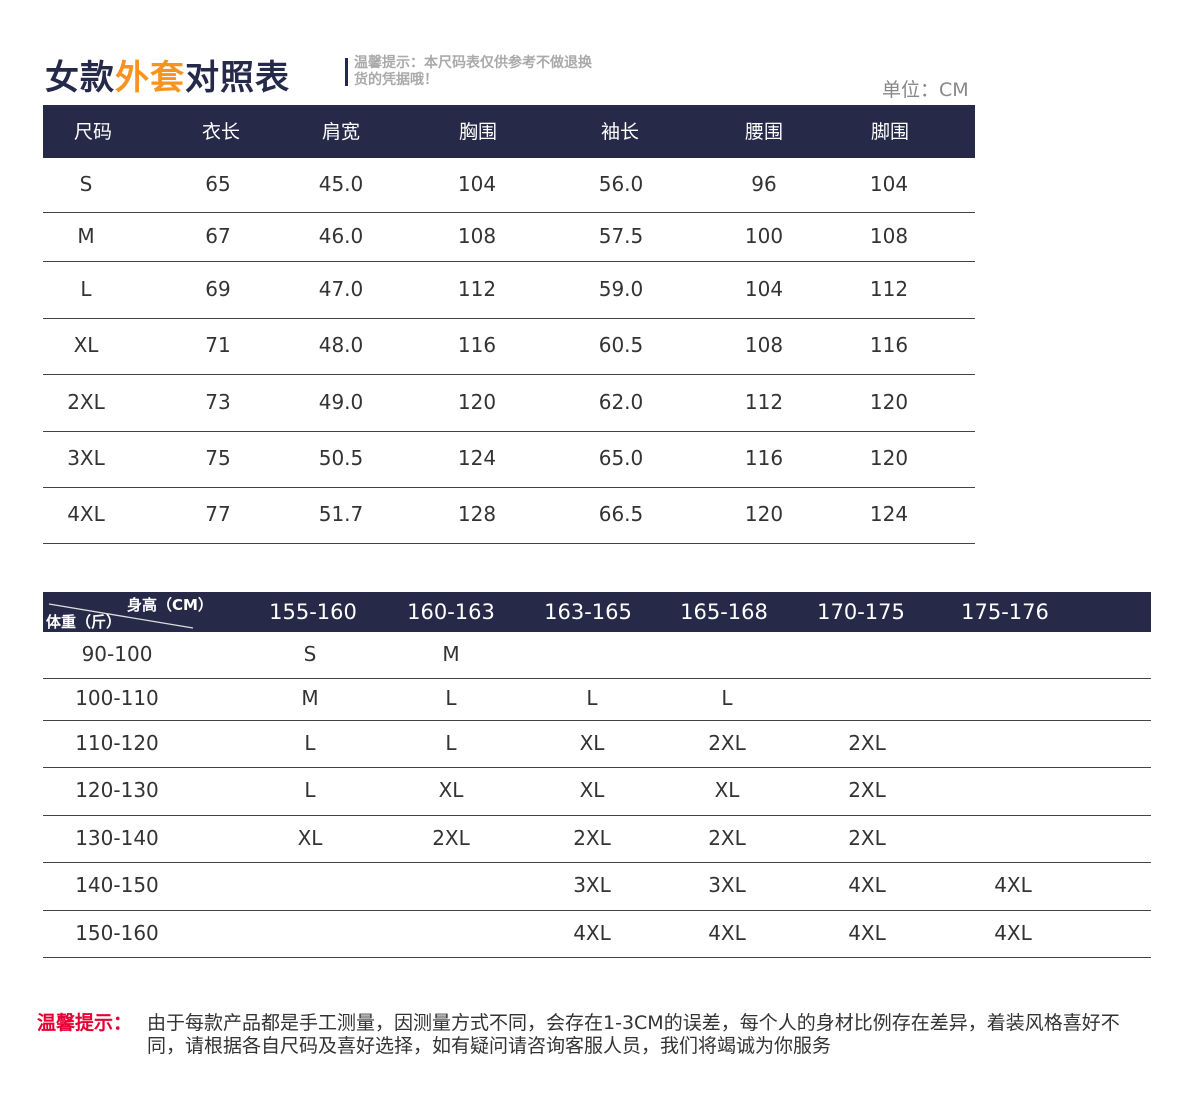 This screenshot has width=1200, height=1101. I want to click on table-row: S 65 45.0 104 56.0 96 104, so click(509, 185).